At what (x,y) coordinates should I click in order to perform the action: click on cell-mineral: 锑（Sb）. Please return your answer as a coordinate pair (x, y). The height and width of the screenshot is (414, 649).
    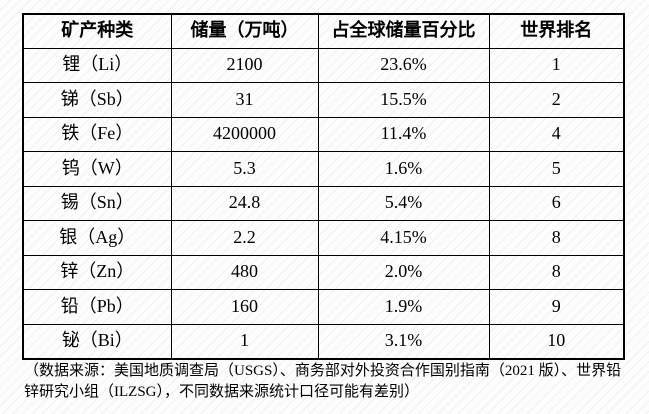
    Looking at the image, I should click on (97, 100).